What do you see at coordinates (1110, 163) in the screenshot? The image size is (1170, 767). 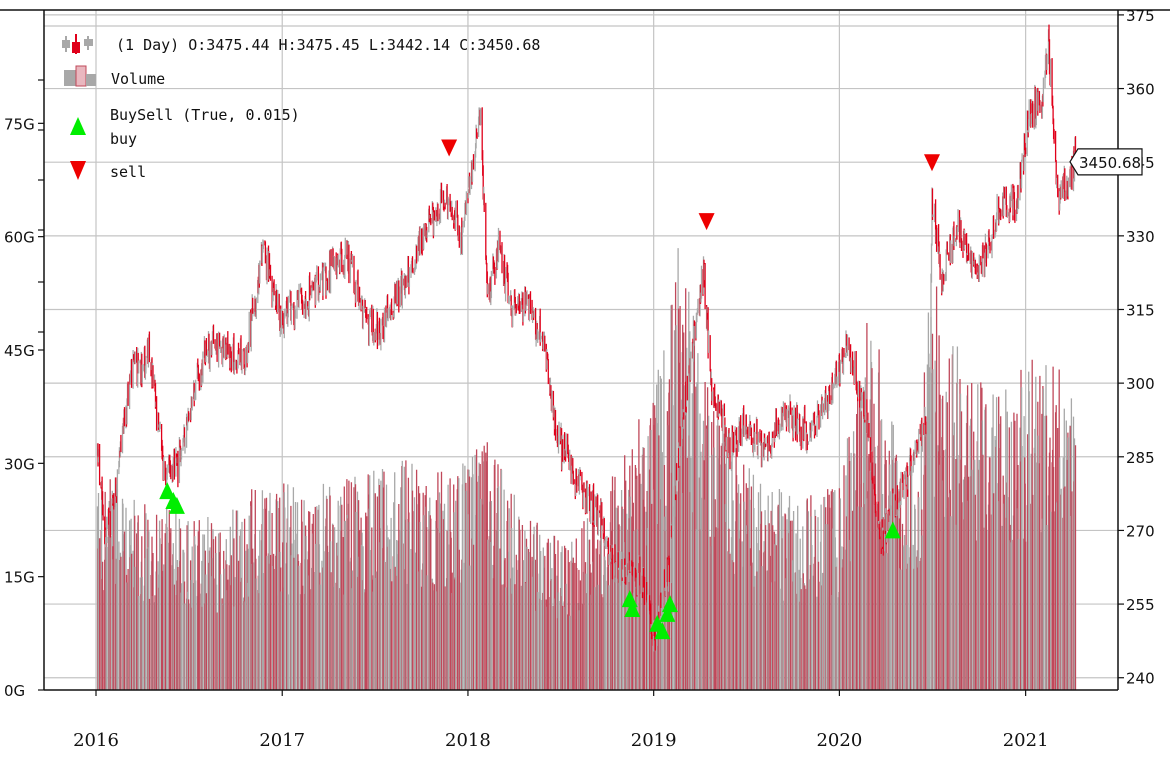 I see `last-price-text: 3450.68` at bounding box center [1110, 163].